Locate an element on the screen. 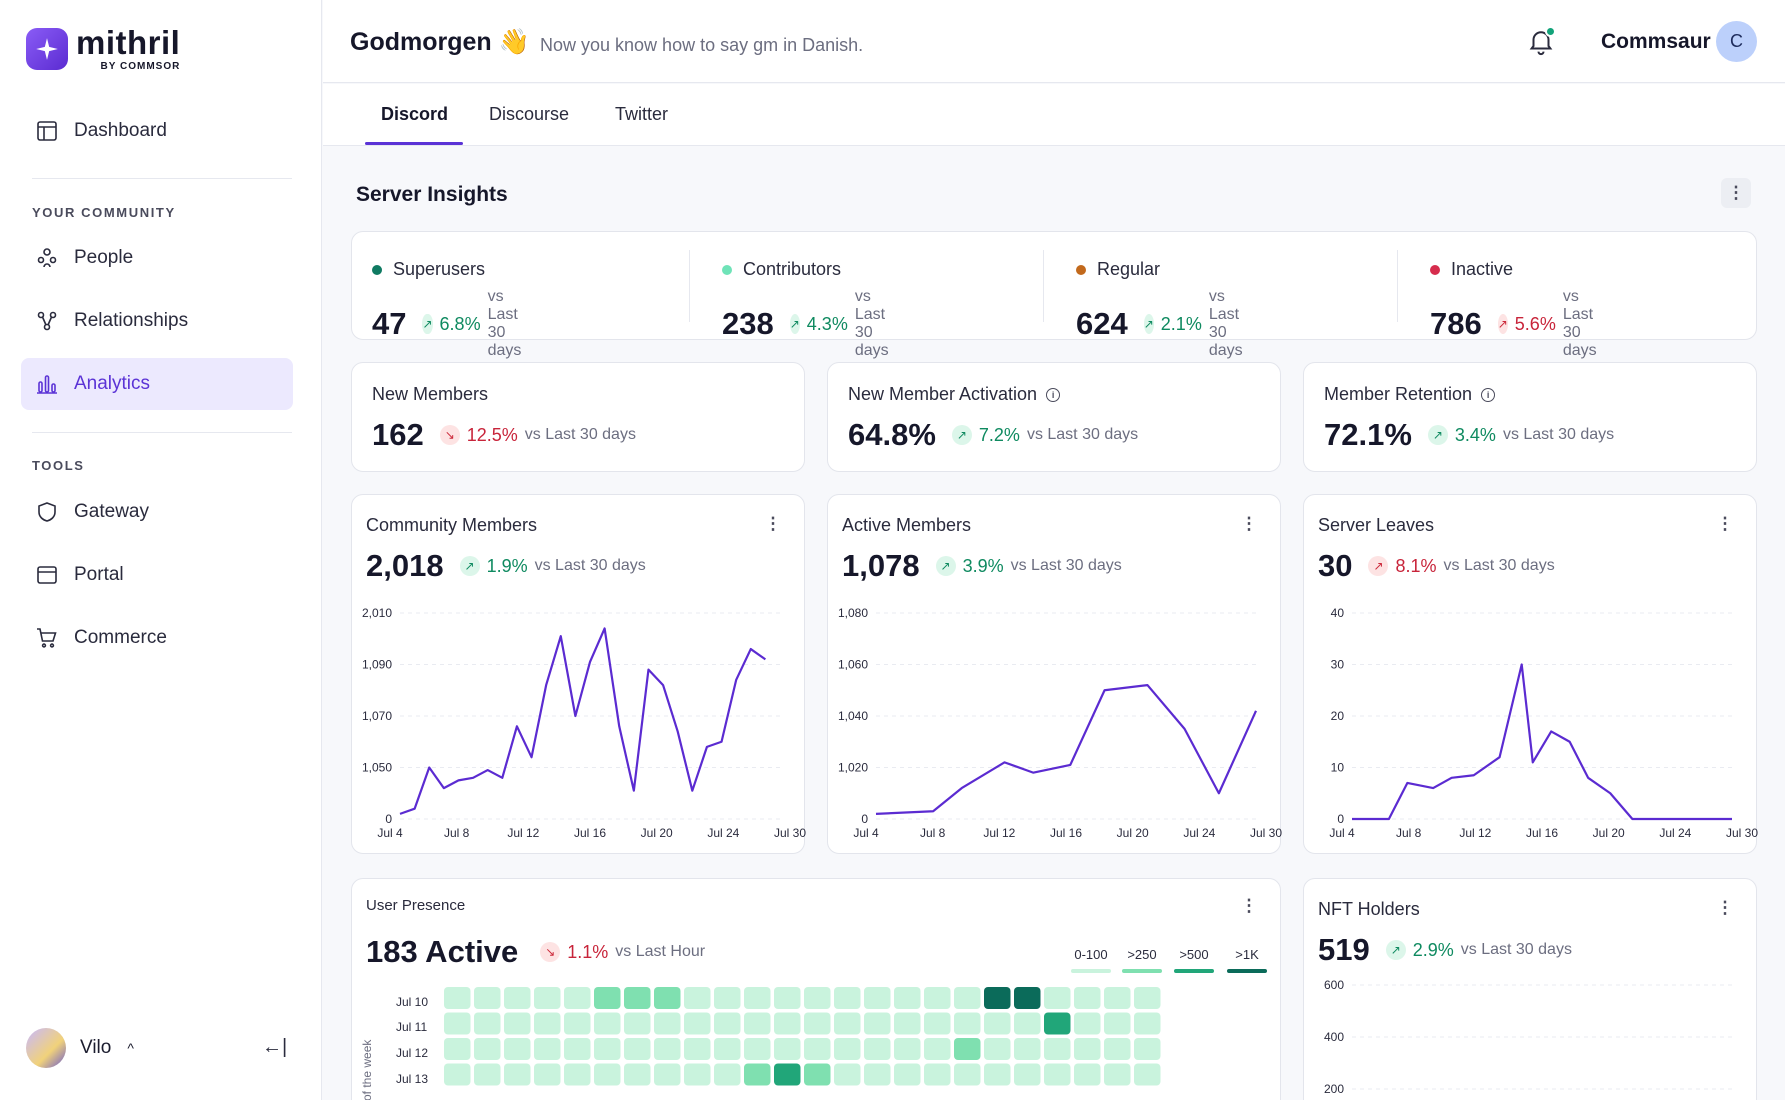  logo: mithril BY COMMSOR is located at coordinates (103, 49).